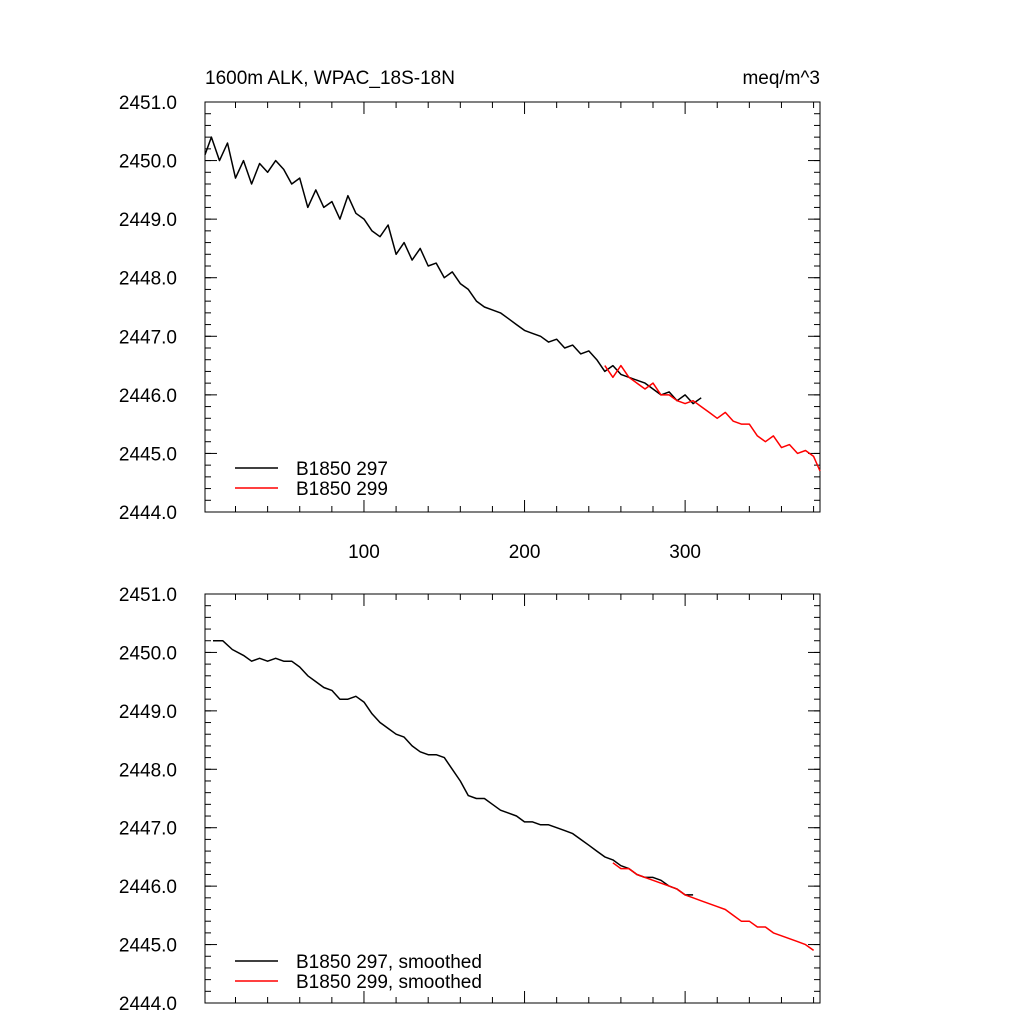 The image size is (1024, 1024). Describe the element at coordinates (330, 78) in the screenshot. I see `chart-title: 1600m ALK, WPAC_18S-18N` at that location.